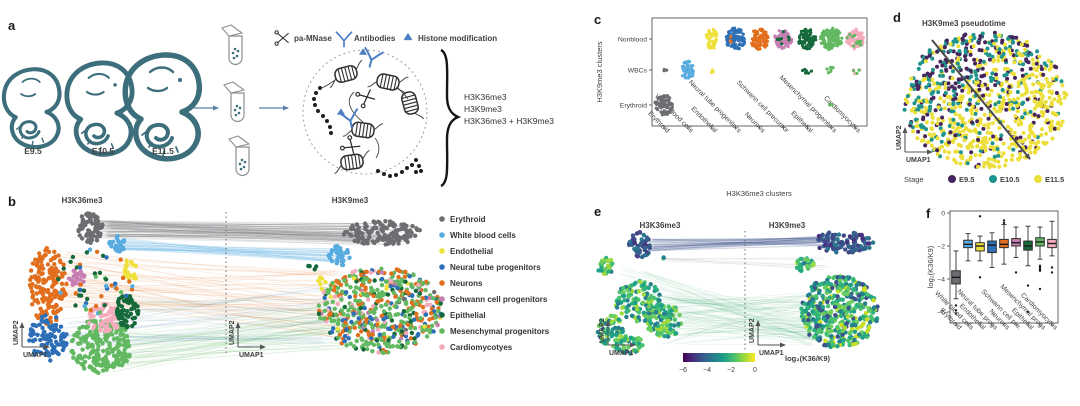 Image resolution: width=1080 pixels, height=406 pixels. Describe the element at coordinates (941, 247) in the screenshot. I see `ytick-label: −2` at that location.